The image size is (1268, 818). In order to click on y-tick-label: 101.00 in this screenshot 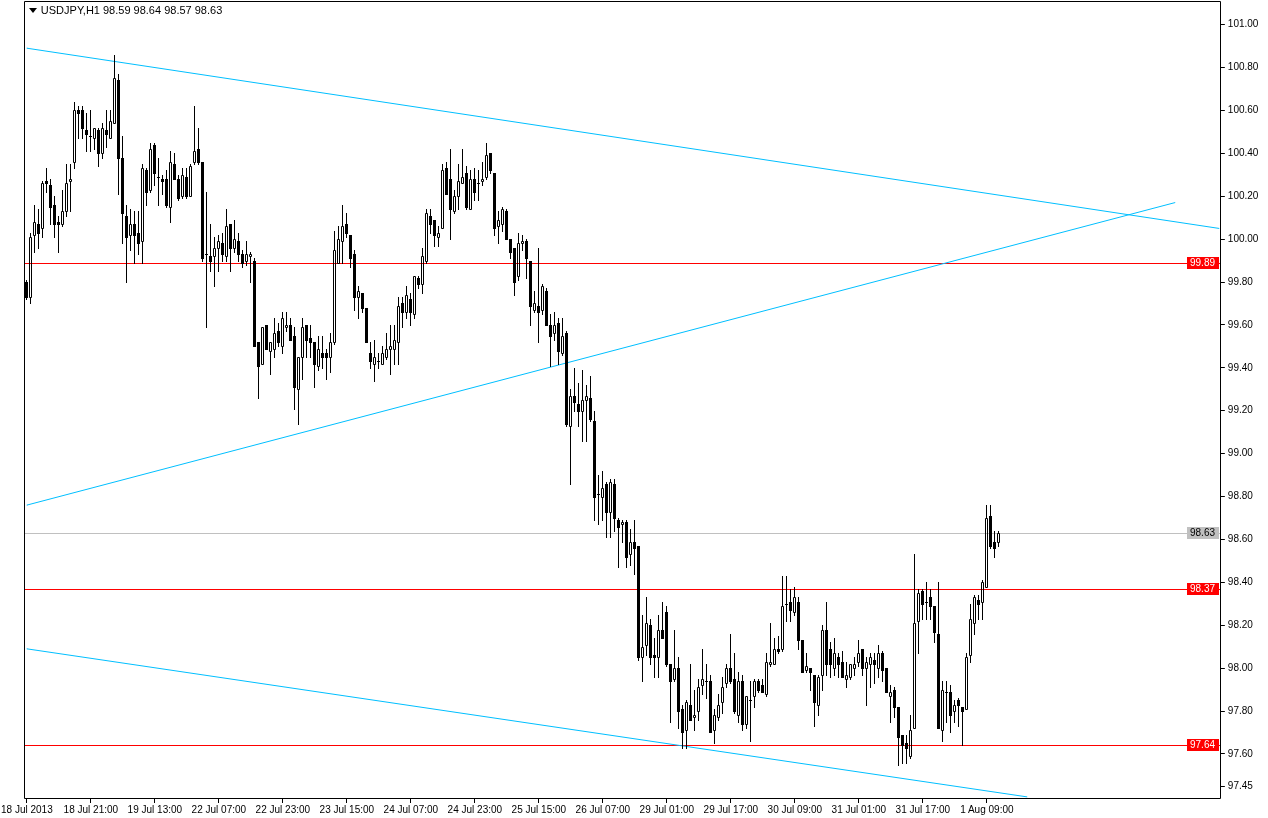, I will do `click(1243, 24)`.